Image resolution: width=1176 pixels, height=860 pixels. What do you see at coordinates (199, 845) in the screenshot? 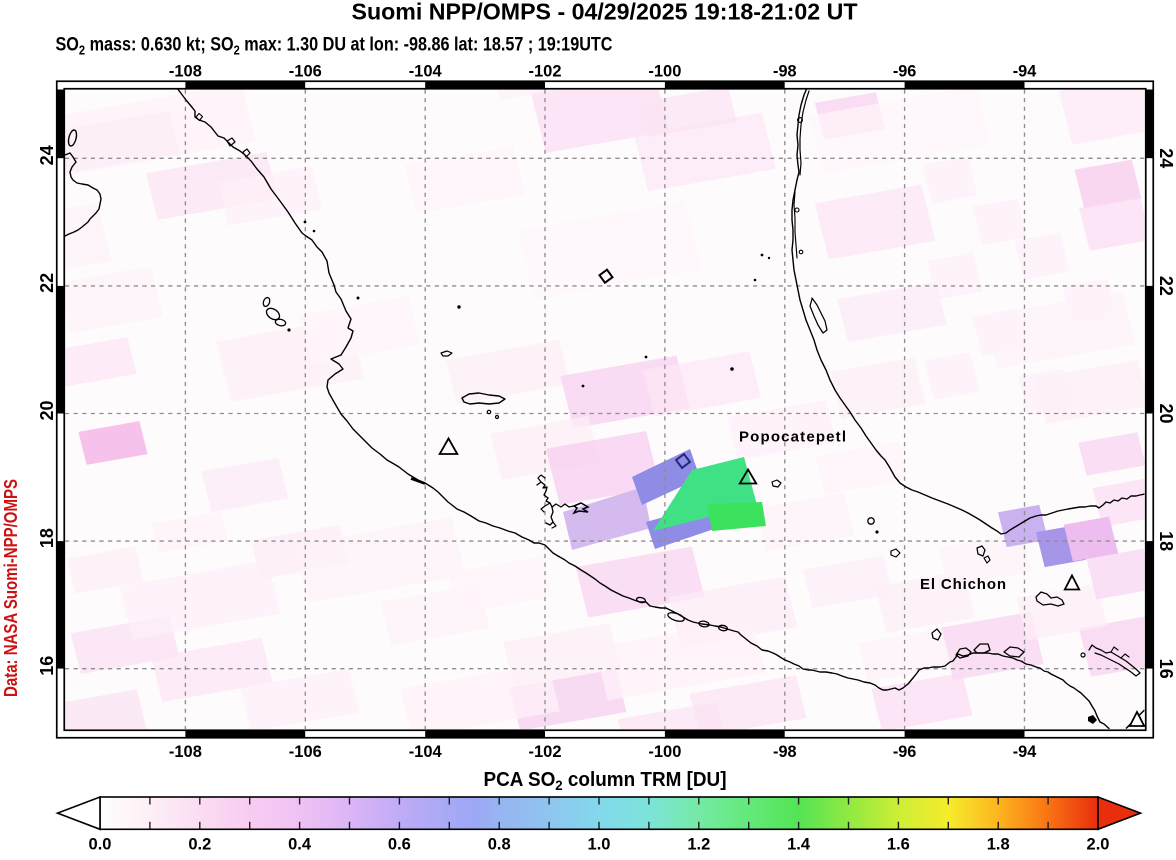
I see `svg-text: 0.2` at bounding box center [199, 845].